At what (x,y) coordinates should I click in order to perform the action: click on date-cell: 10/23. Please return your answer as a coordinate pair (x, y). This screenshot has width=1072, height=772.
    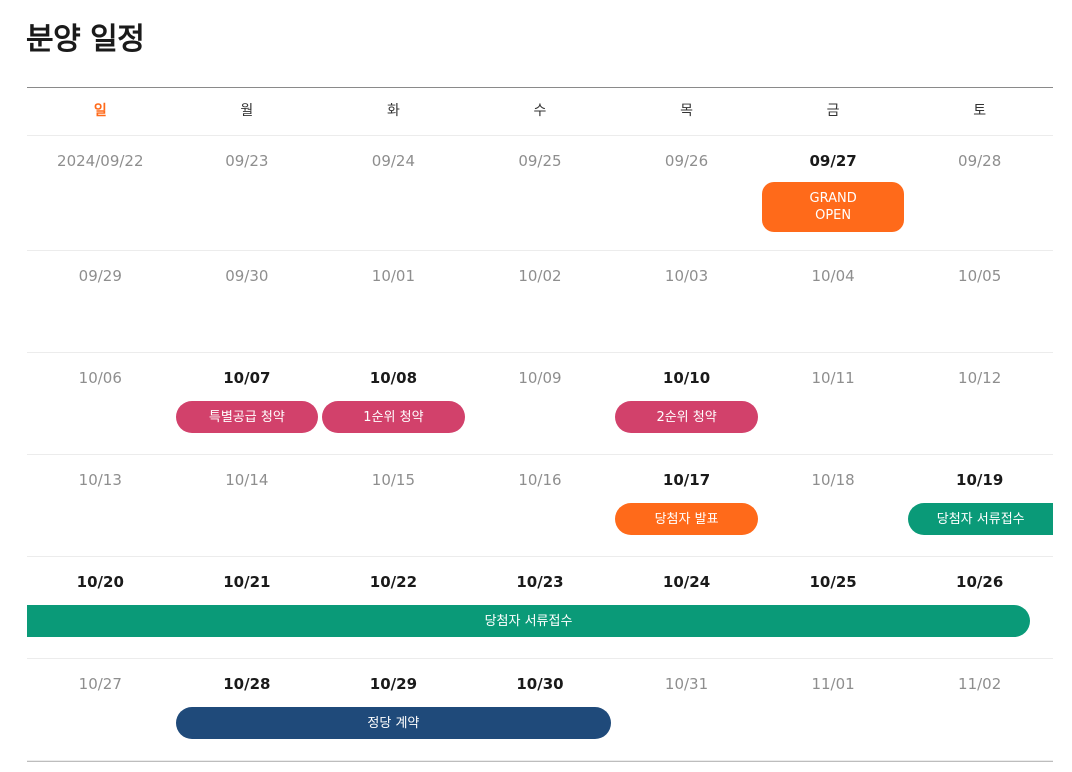
    Looking at the image, I should click on (540, 582).